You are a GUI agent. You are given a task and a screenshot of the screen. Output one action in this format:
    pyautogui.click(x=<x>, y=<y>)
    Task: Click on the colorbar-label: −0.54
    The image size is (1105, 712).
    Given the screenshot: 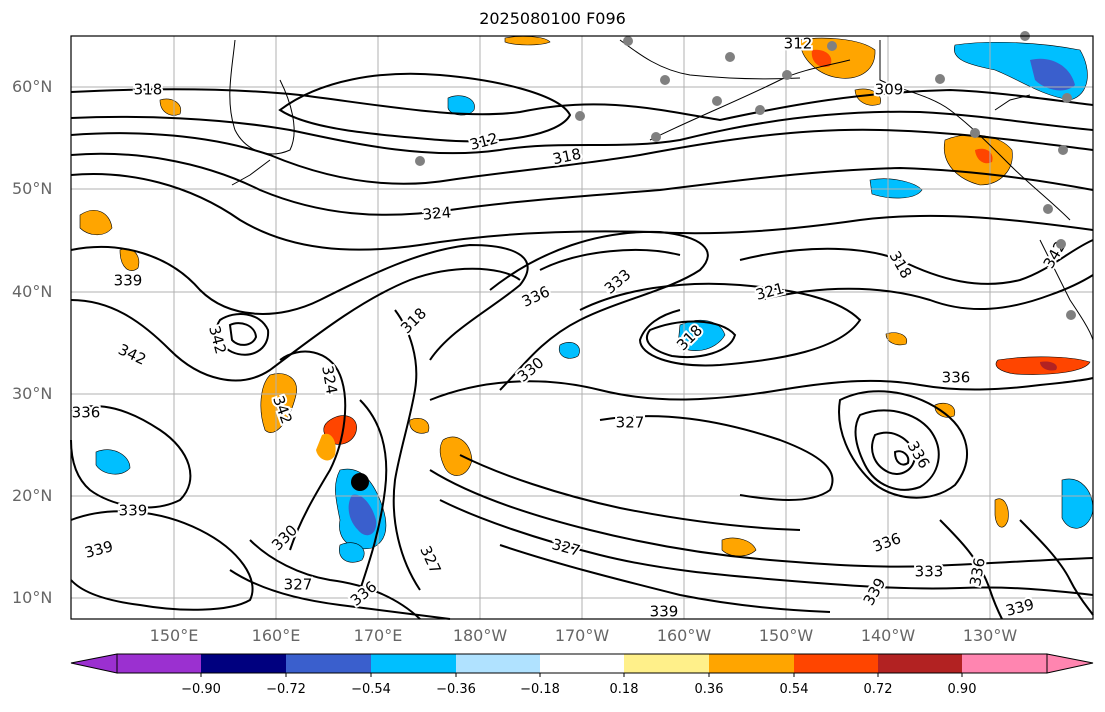 What is the action you would take?
    pyautogui.click(x=371, y=689)
    